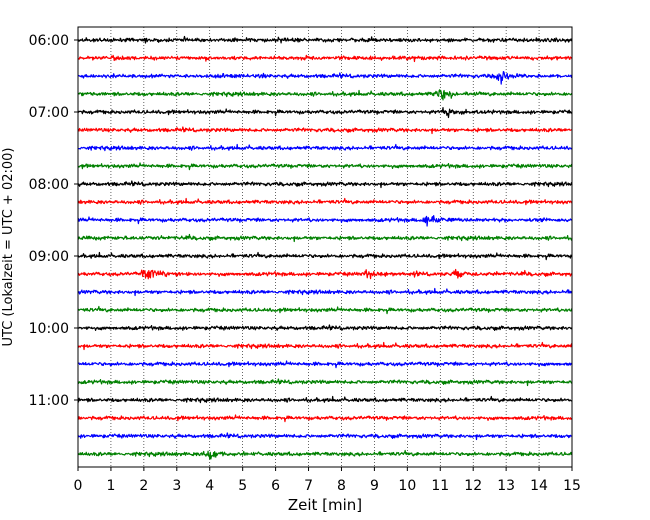 The image size is (650, 520). I want to click on y-tick-label: 11:00, so click(49, 401).